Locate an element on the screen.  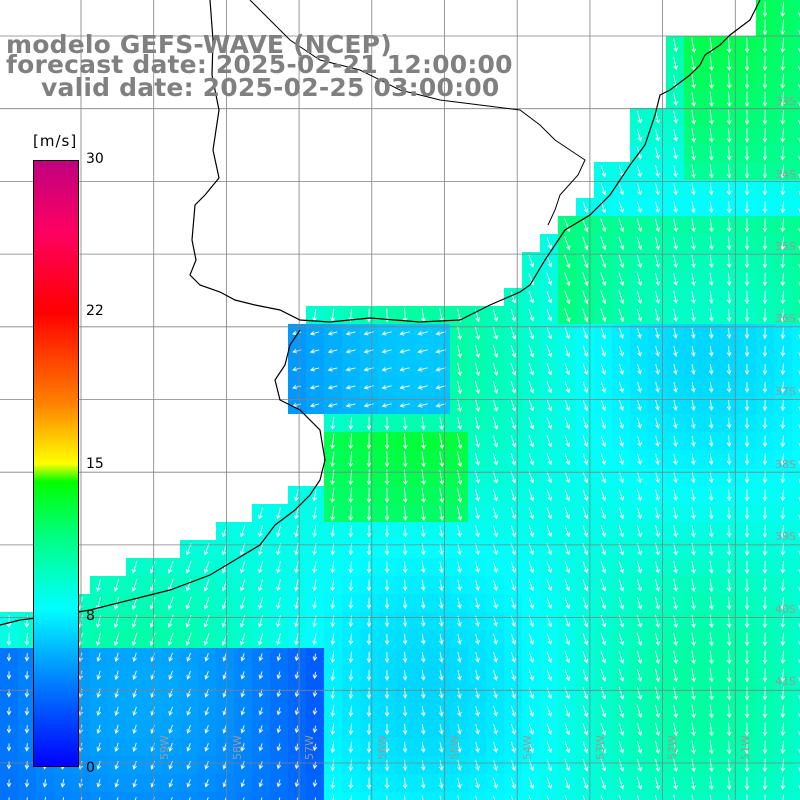
lon-label-59w: 59W is located at coordinates (164, 747).